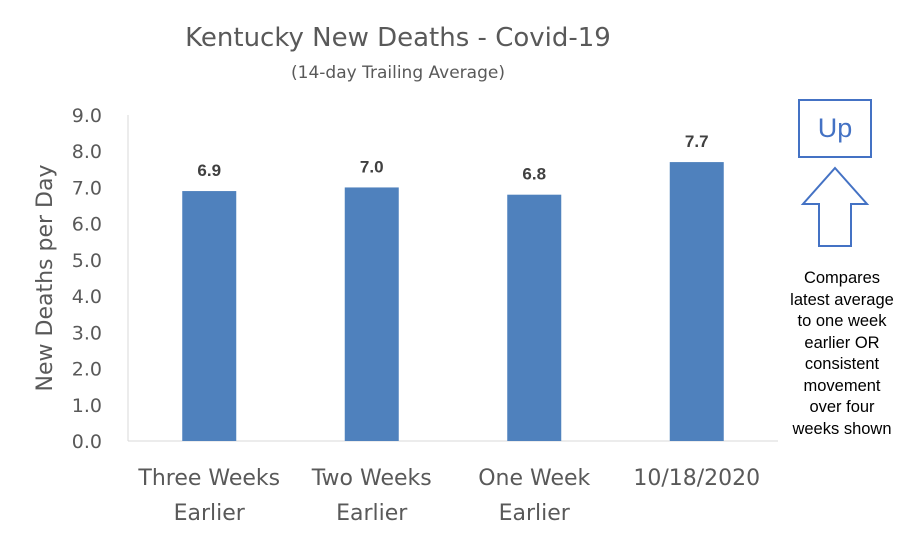 Image resolution: width=918 pixels, height=540 pixels. Describe the element at coordinates (842, 385) in the screenshot. I see `note-line: movement` at that location.